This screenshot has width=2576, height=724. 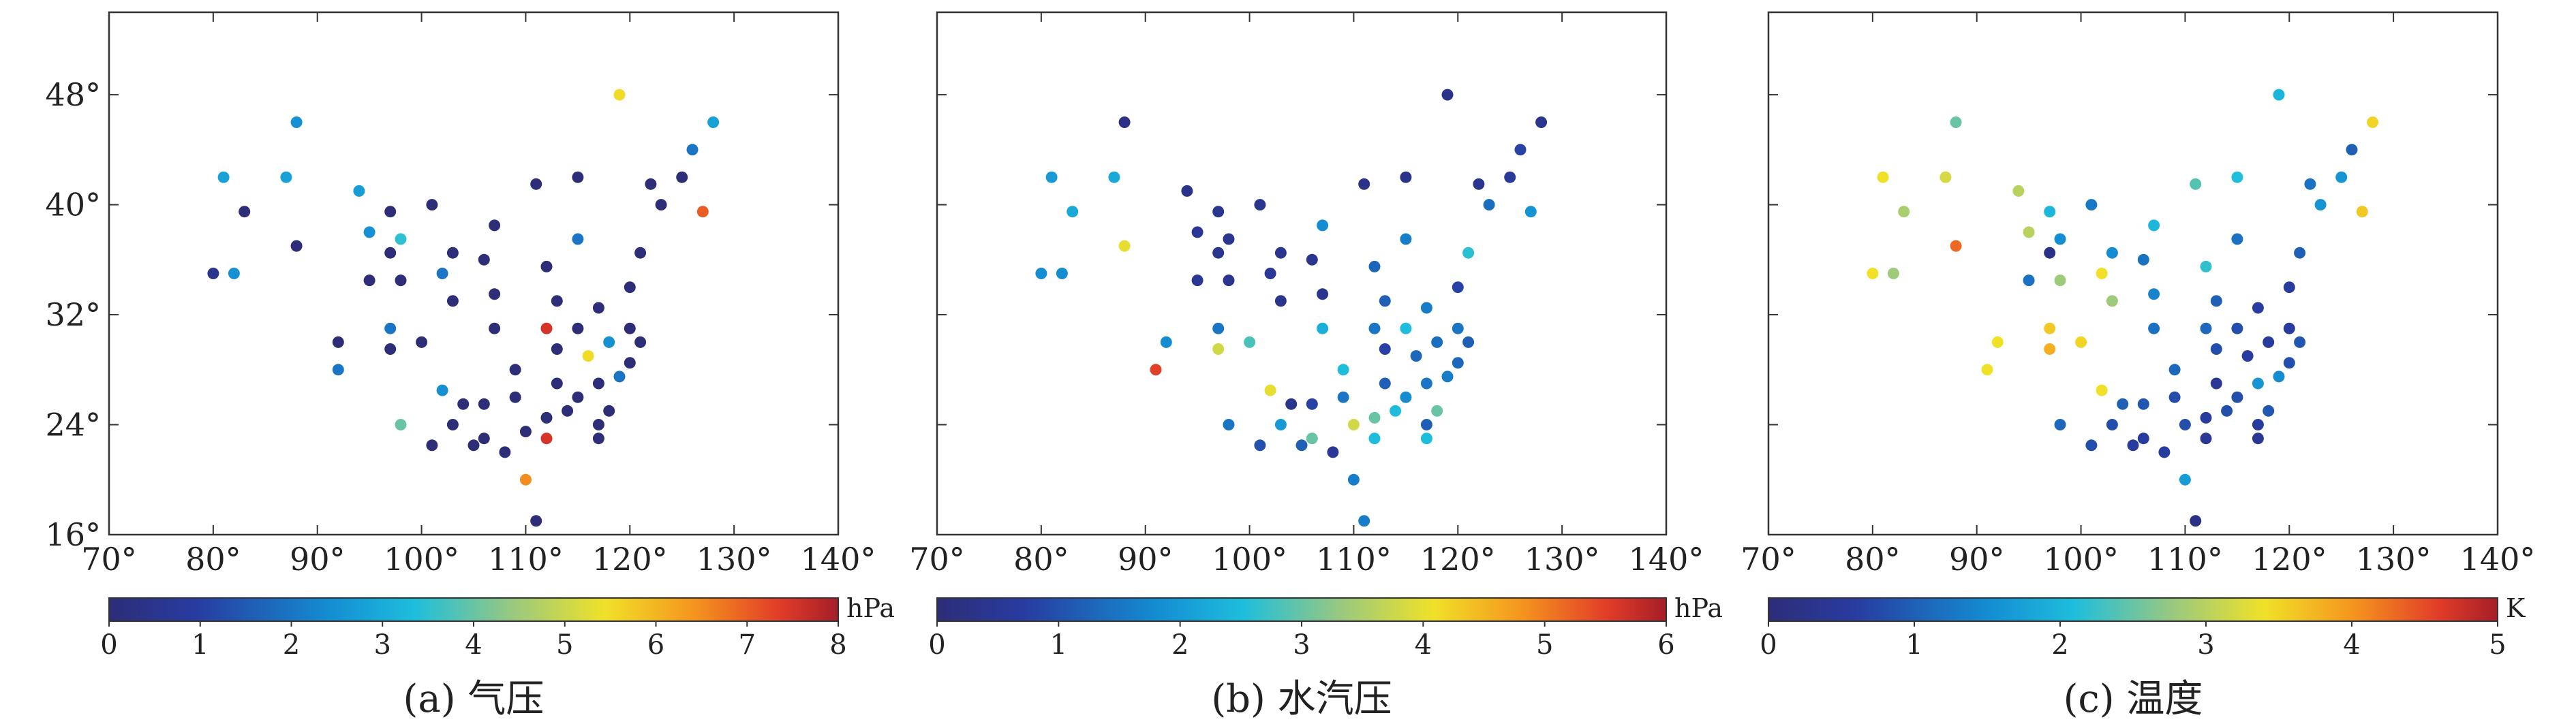 What do you see at coordinates (1423, 645) in the screenshot?
I see `colorbar-tick-label: 4` at bounding box center [1423, 645].